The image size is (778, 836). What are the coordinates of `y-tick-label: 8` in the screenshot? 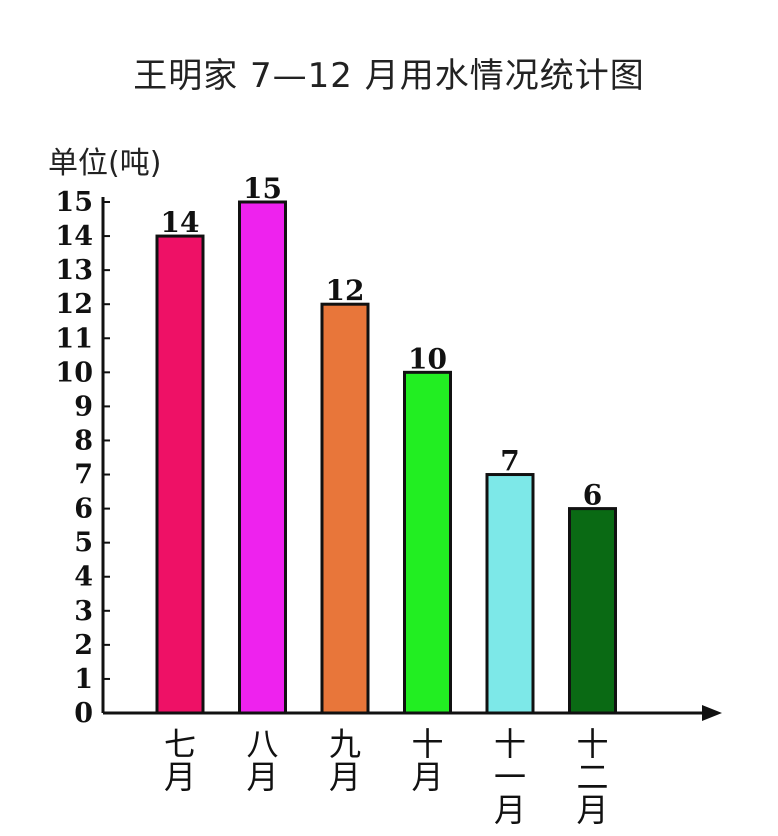 It's located at (83, 440).